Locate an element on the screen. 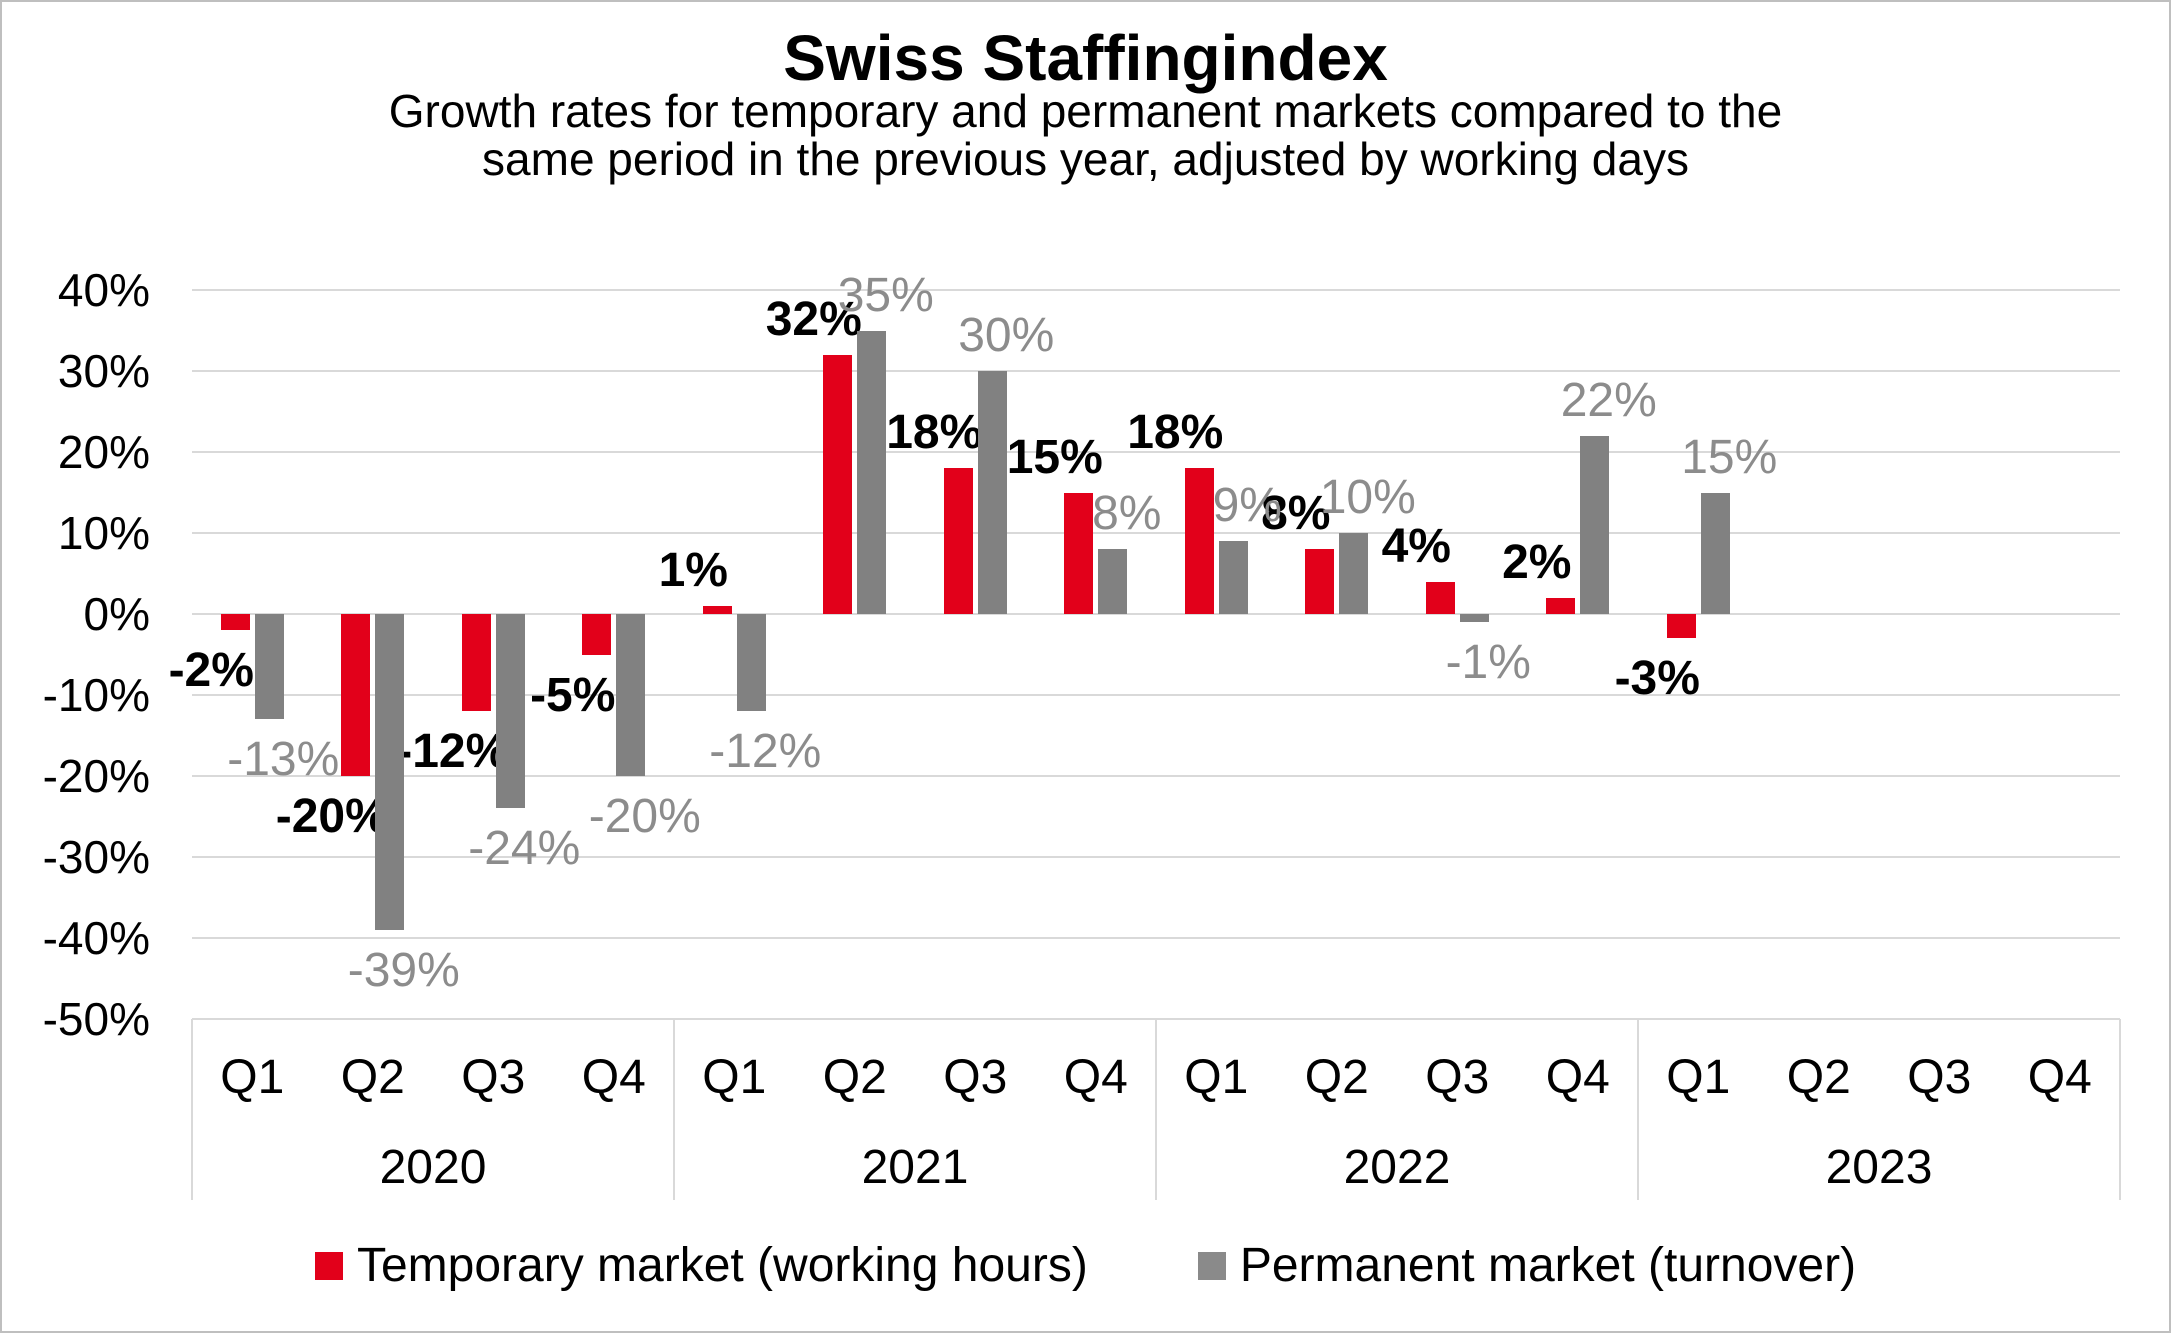  y-axis-tick-label: 10% is located at coordinates (103, 533).